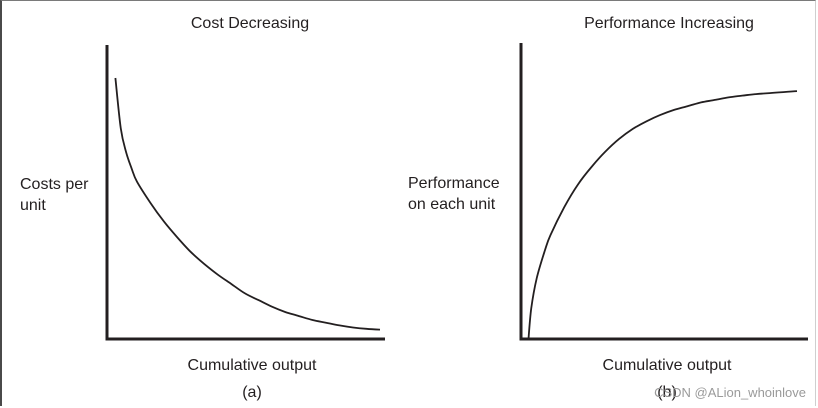  I want to click on panel-a-ylabel-line-2: unit, so click(33, 205).